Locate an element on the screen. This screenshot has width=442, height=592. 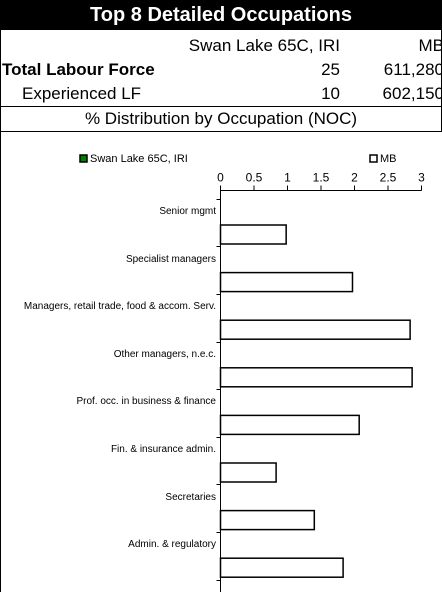
x-tick-label: 2 is located at coordinates (354, 178).